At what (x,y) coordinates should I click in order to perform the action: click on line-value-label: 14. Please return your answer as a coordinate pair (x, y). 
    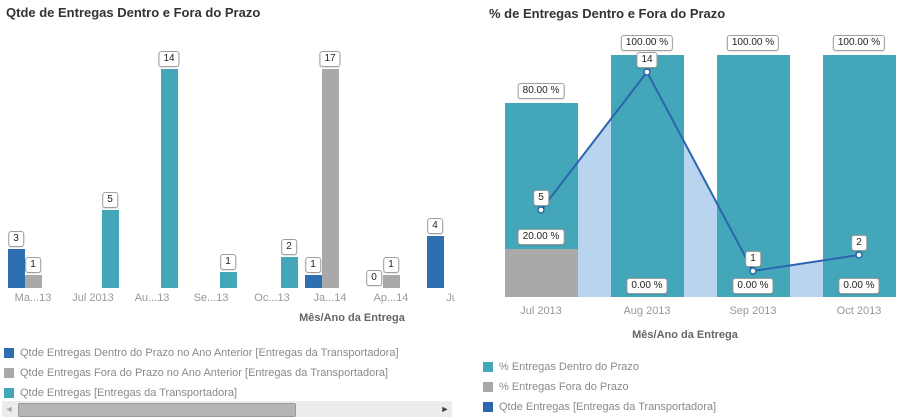
    Looking at the image, I should click on (647, 60).